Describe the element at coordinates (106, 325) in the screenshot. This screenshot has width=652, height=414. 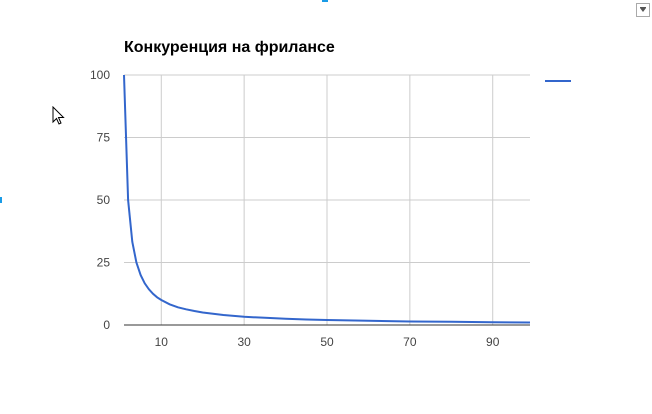
I see `y-tick-label: 0` at that location.